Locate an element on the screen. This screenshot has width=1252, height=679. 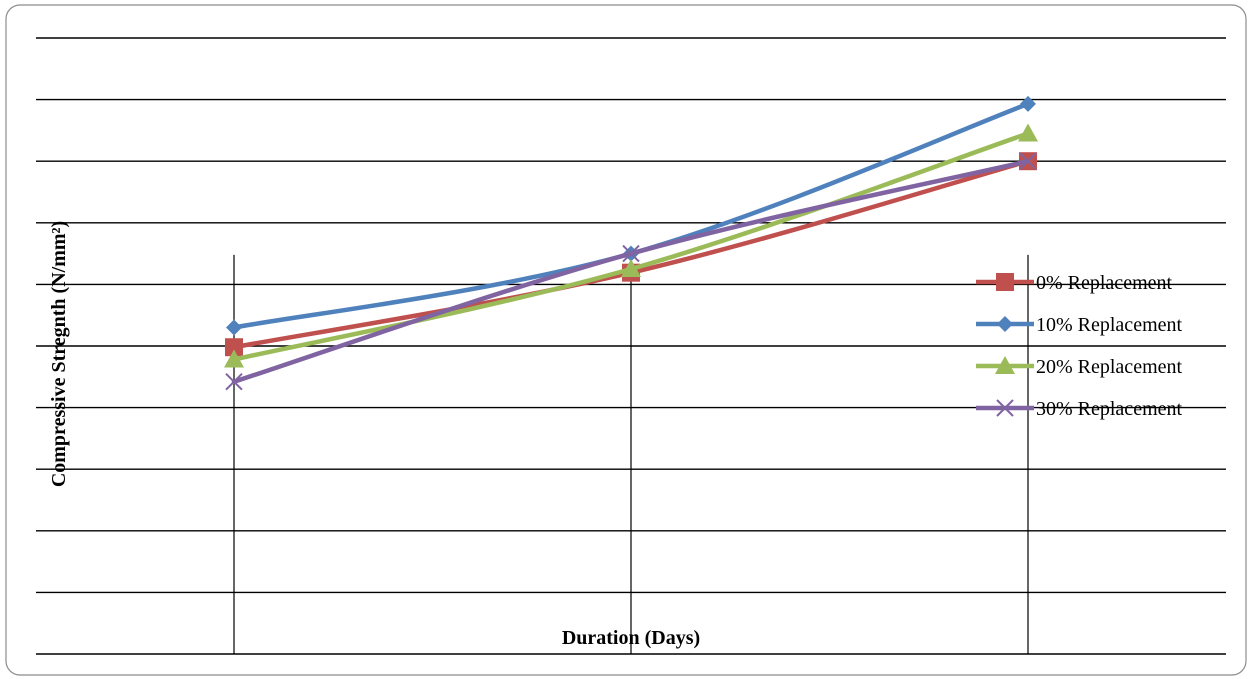
legend-label-4: 30% Replacement is located at coordinates (1109, 409).